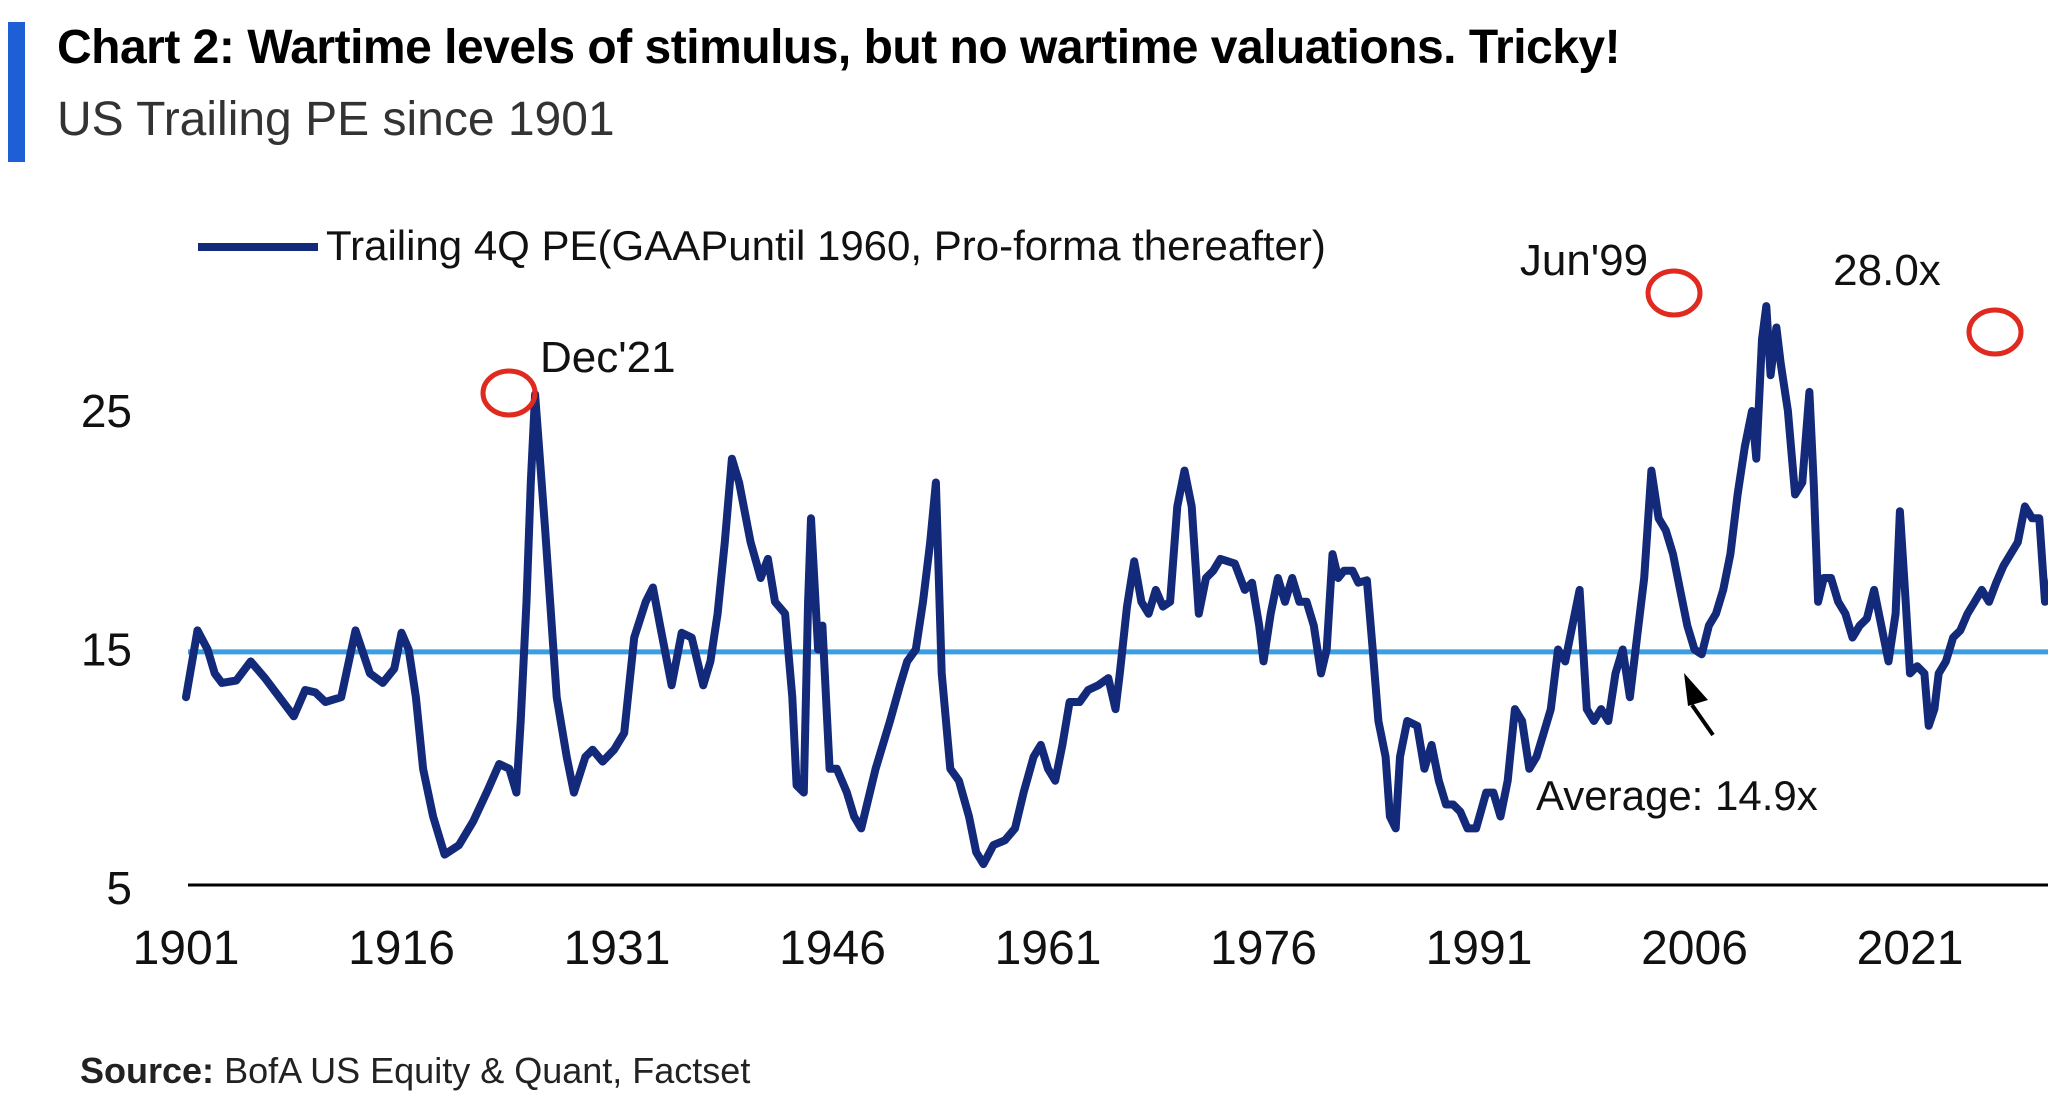  Describe the element at coordinates (119, 888) in the screenshot. I see `y-tick-label: 5` at that location.